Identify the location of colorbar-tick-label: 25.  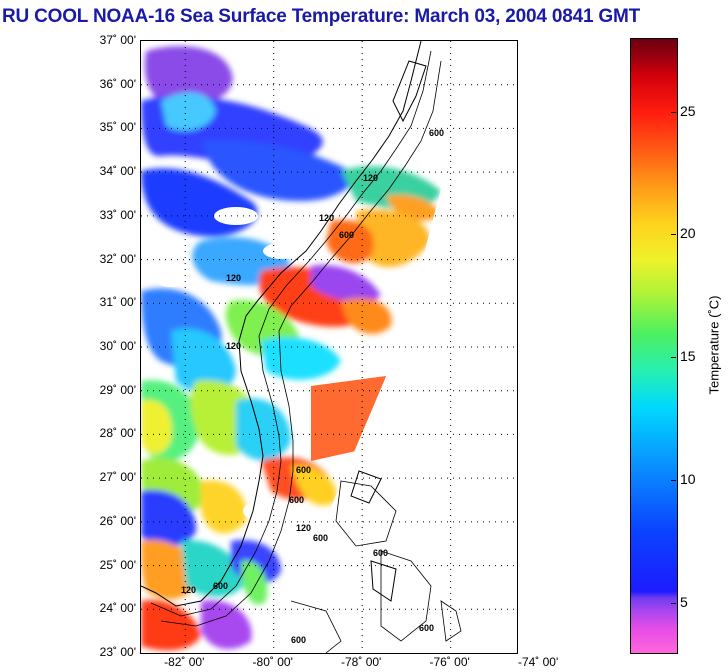
(688, 110).